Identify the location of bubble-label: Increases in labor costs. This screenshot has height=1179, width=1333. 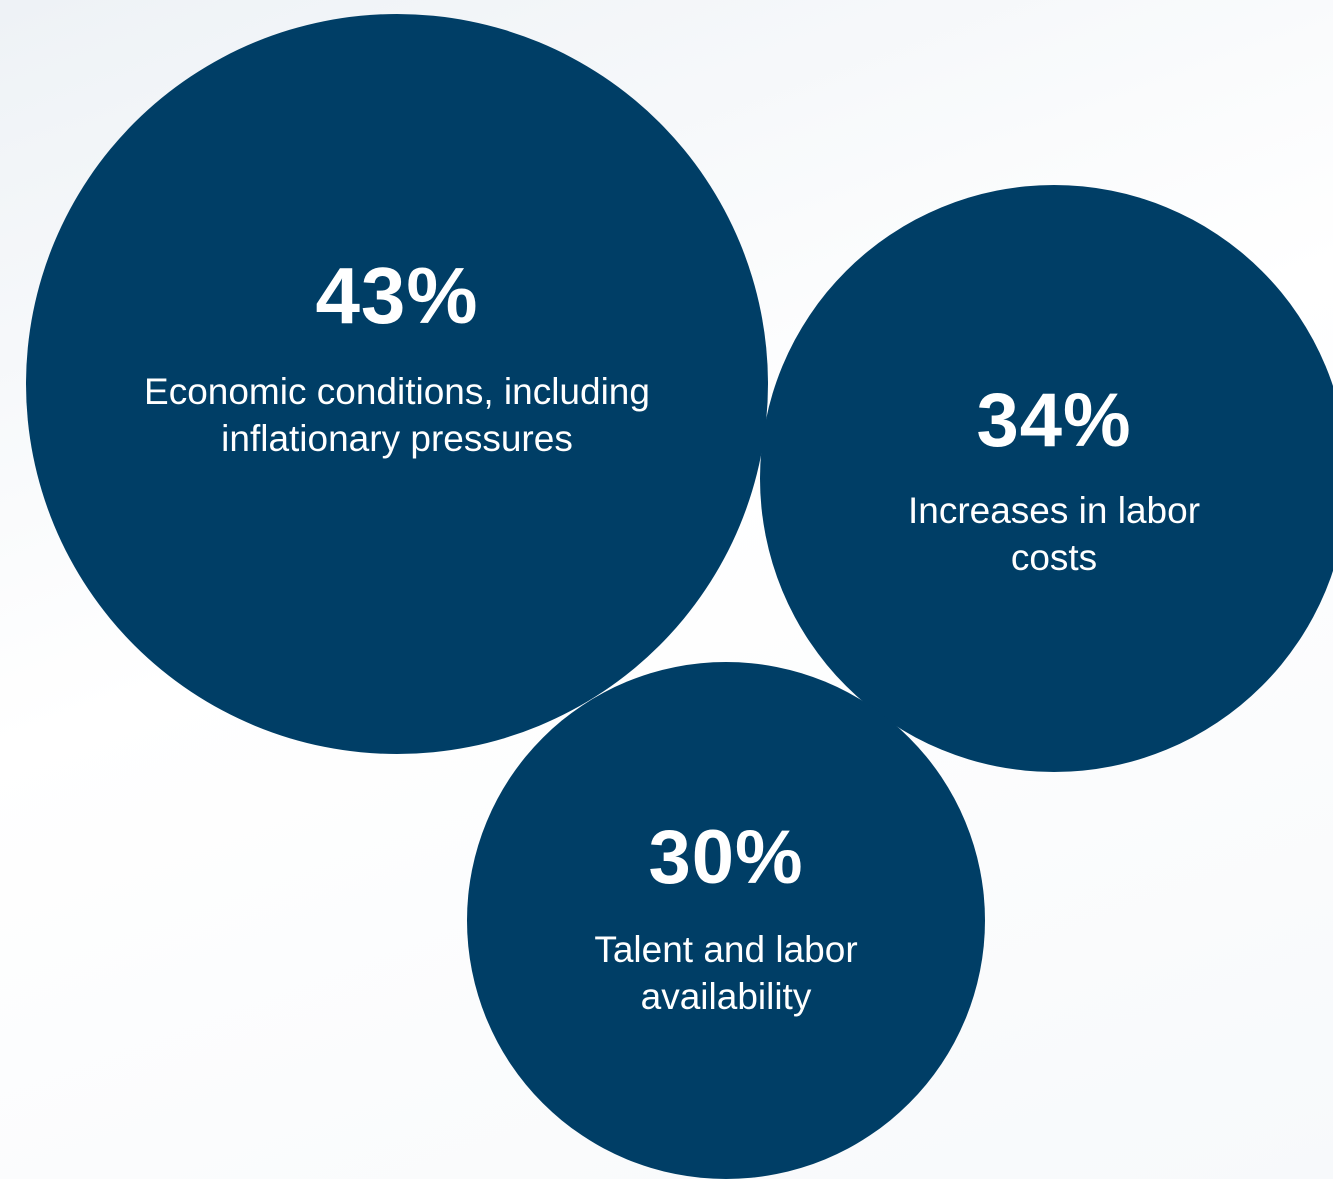
(1054, 534).